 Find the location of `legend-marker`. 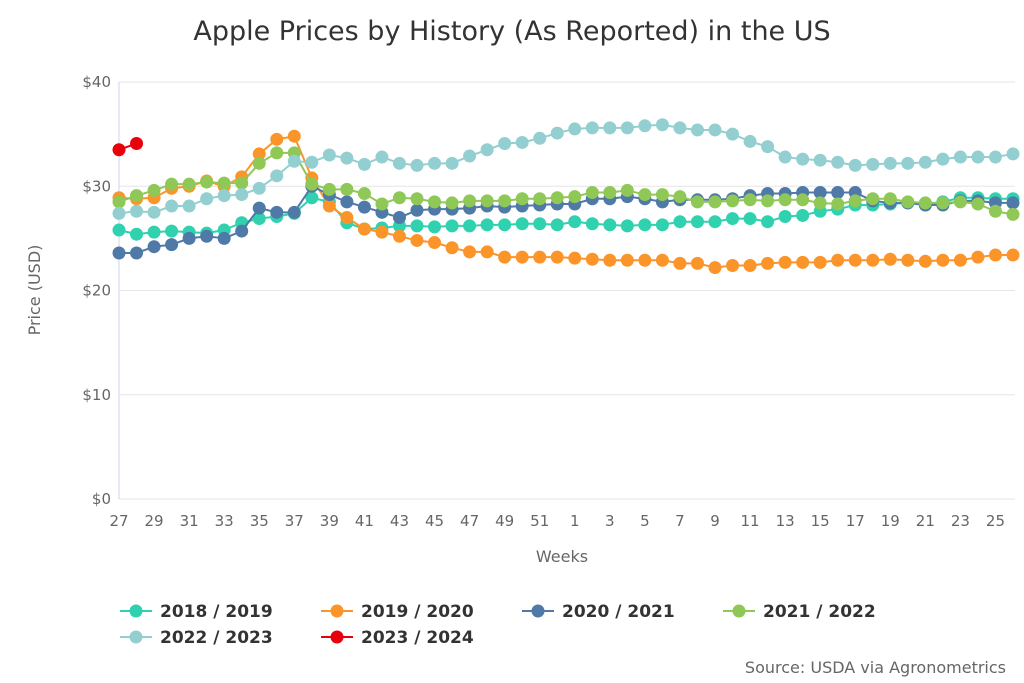

legend-marker is located at coordinates (739, 611).